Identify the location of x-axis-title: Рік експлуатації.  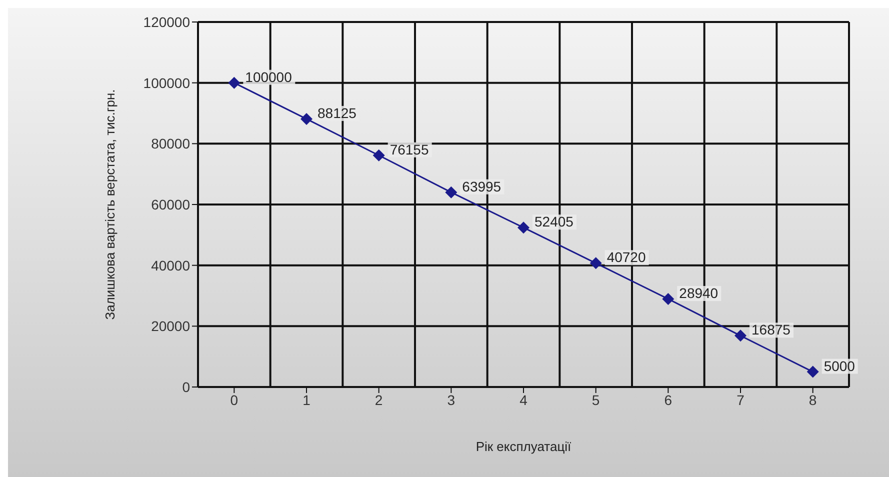
(524, 446).